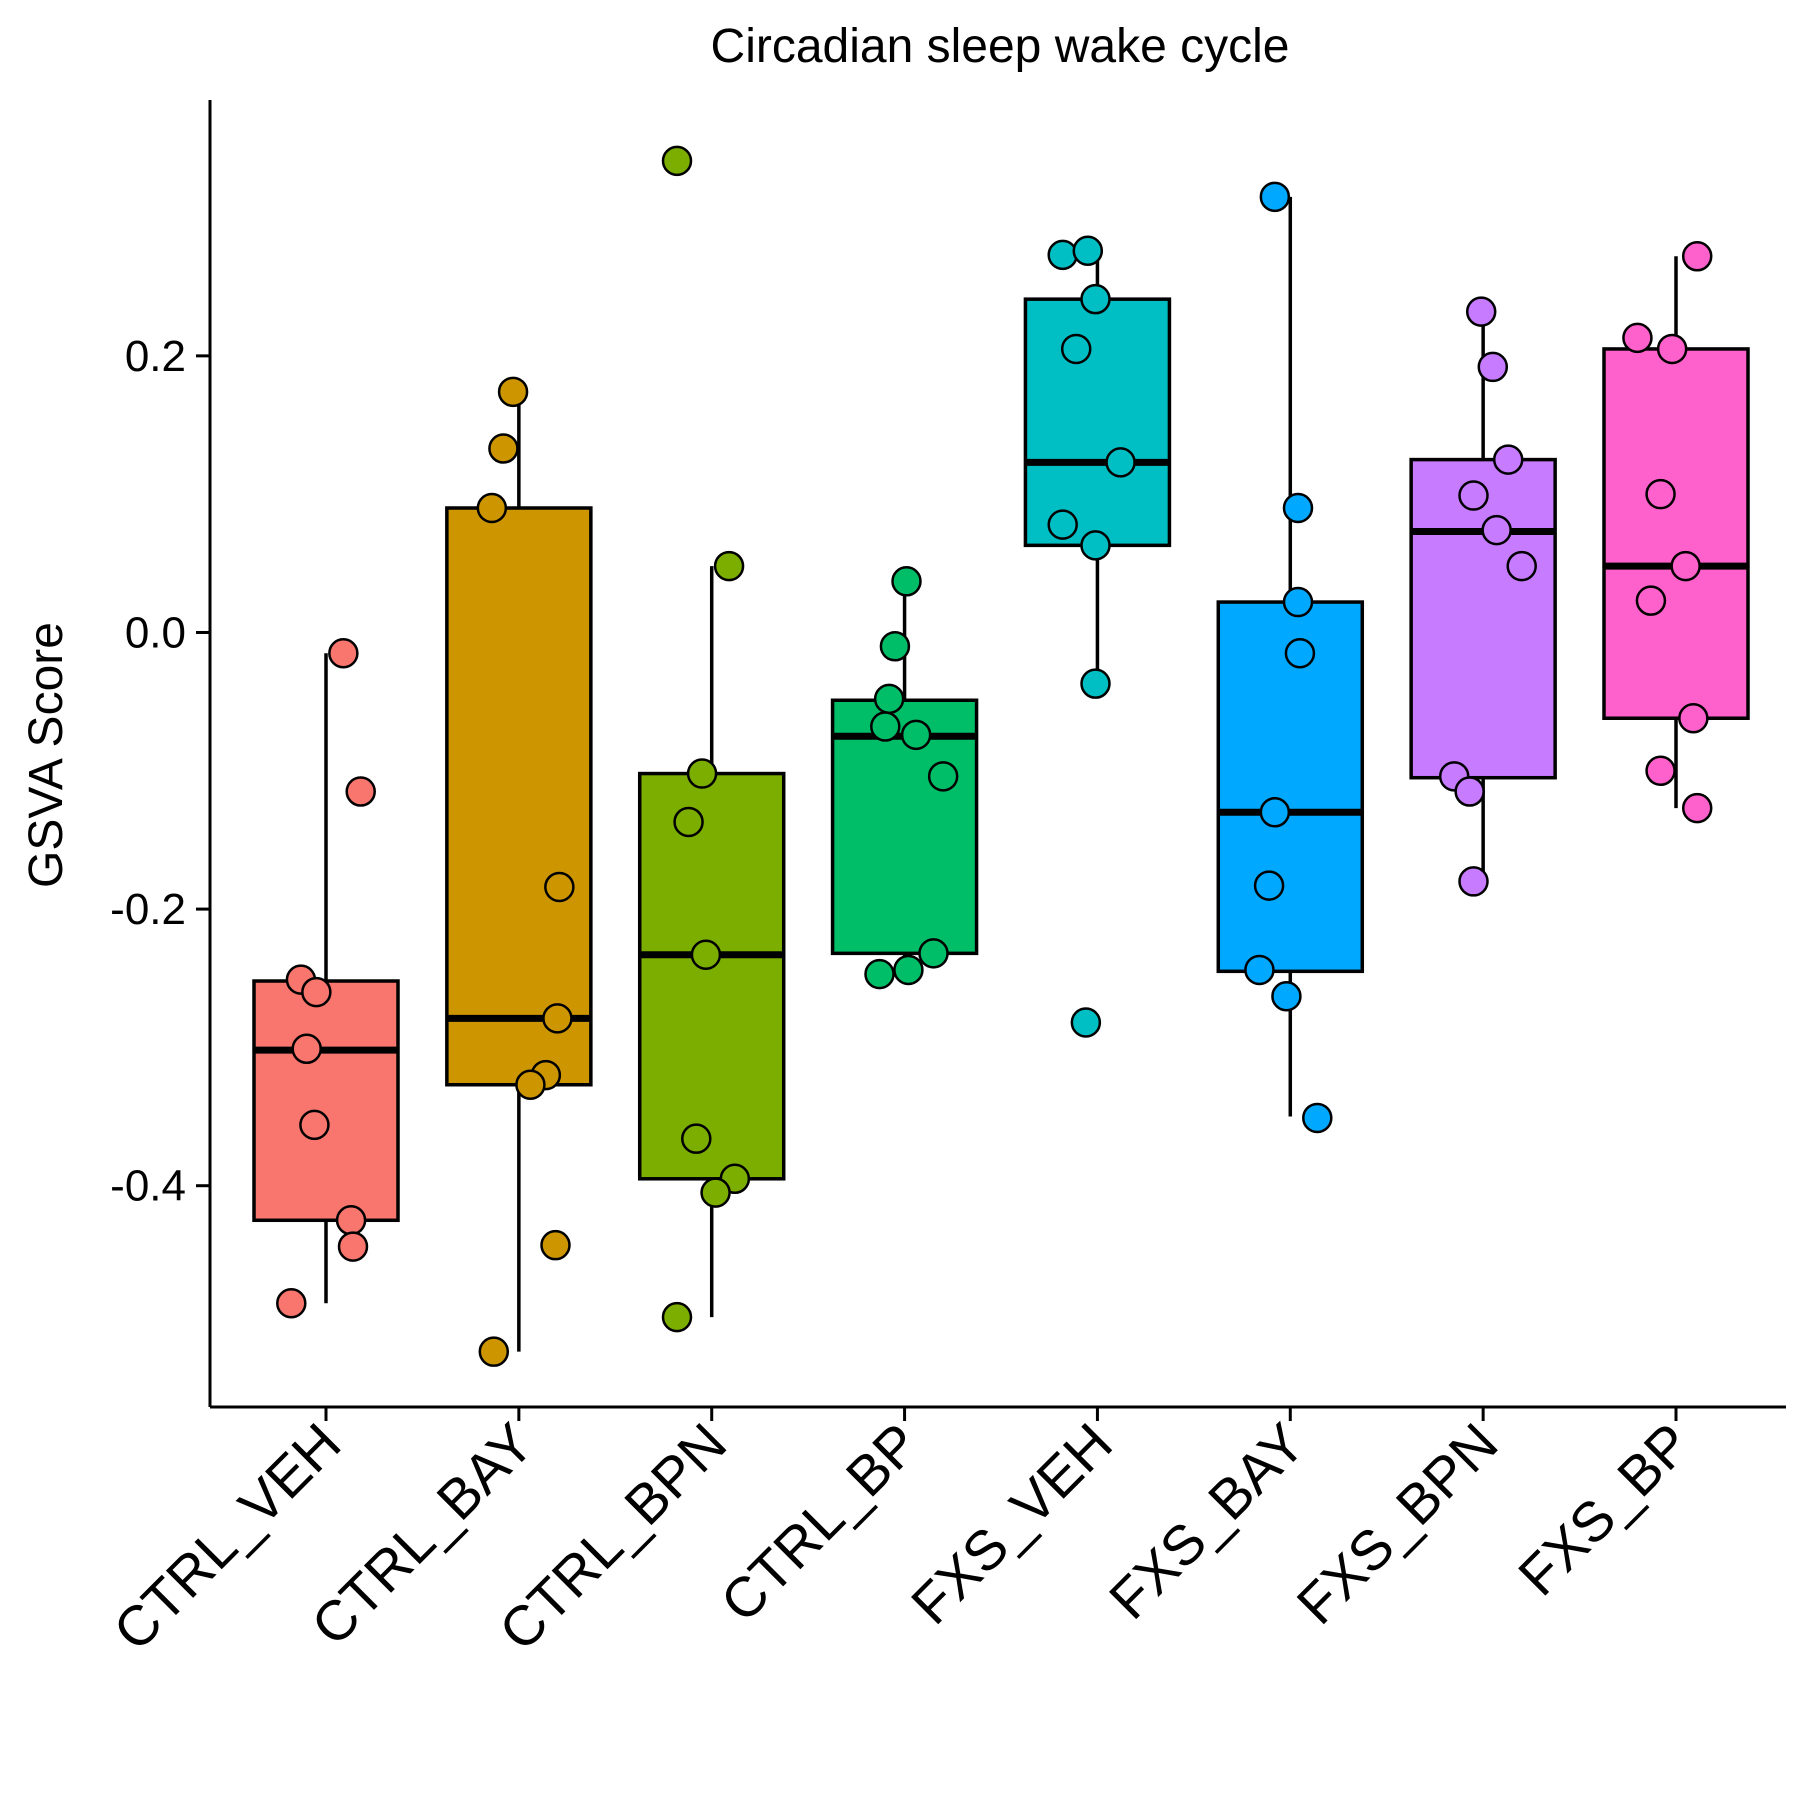 The image size is (1800, 1800). Describe the element at coordinates (161, 753) in the screenshot. I see `y-axis: -0.4 -0.2 0.0 0.2` at that location.